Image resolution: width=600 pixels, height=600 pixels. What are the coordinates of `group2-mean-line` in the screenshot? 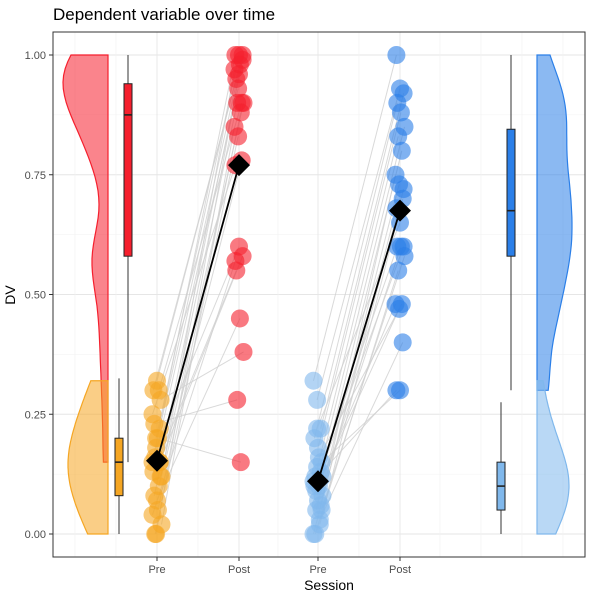 It's located at (359, 346).